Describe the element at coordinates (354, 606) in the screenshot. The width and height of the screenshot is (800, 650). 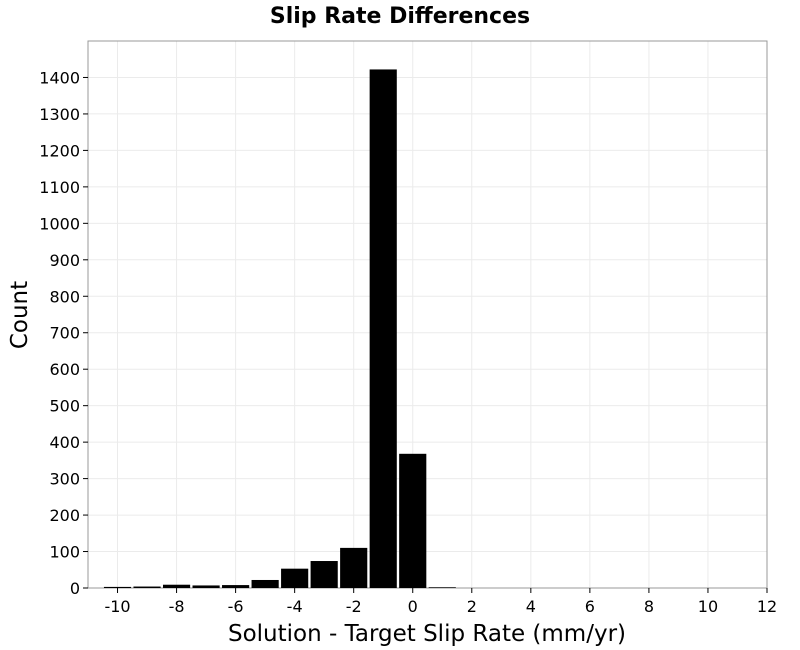
I see `x-tick-label: -2` at that location.